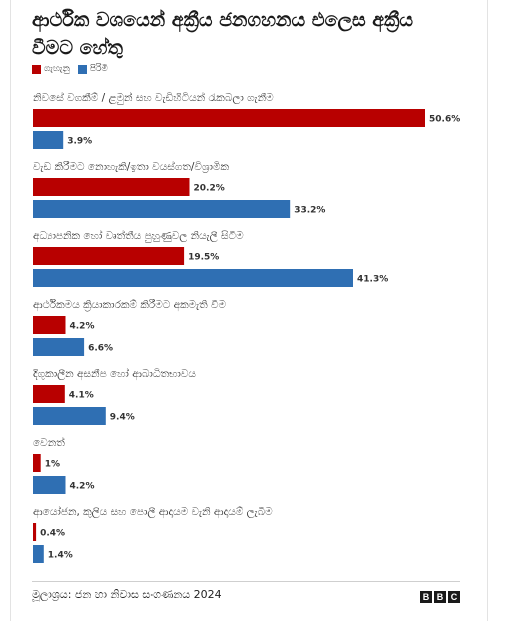 The image size is (507, 621). Describe the element at coordinates (82, 487) in the screenshot. I see `data-label-male: 4.2%` at that location.